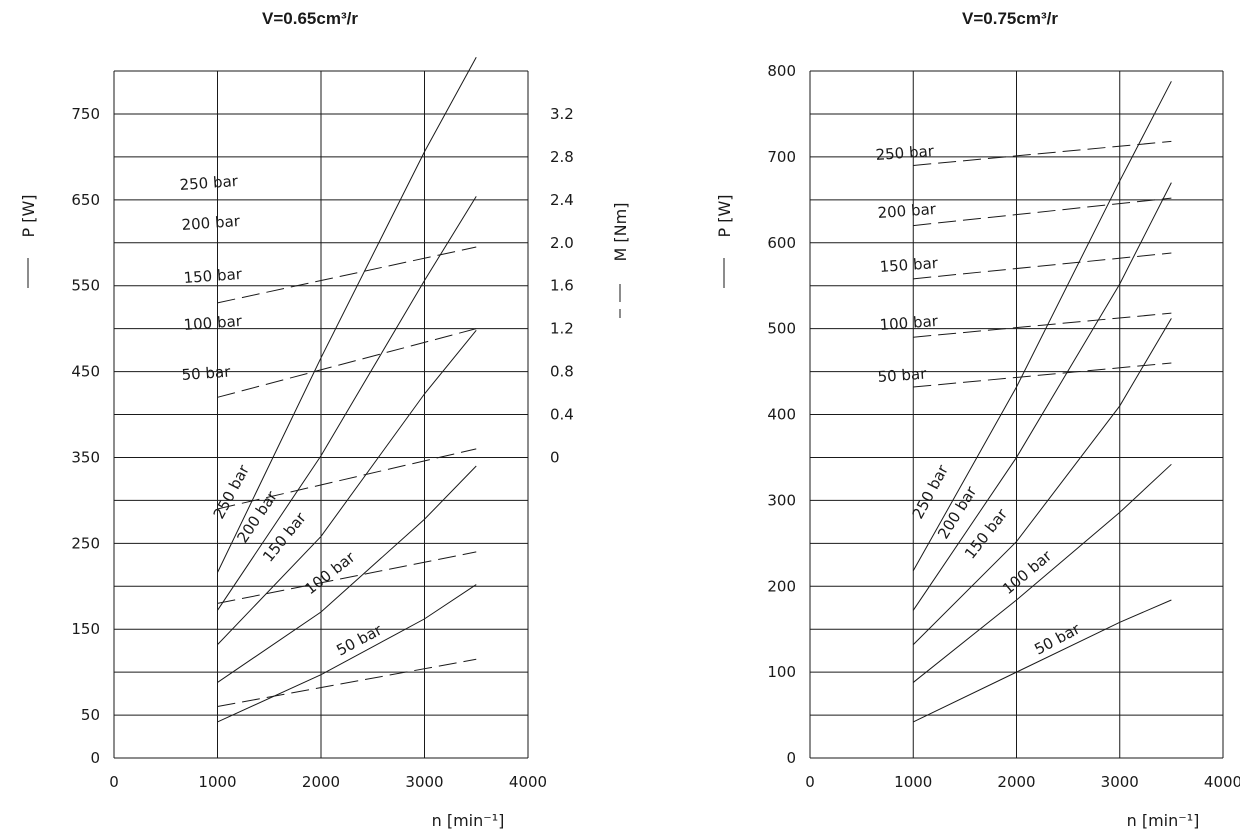 Image resolution: width=1240 pixels, height=835 pixels. Describe the element at coordinates (310, 18) in the screenshot. I see `chart-title: V=0.65cm³/r` at that location.